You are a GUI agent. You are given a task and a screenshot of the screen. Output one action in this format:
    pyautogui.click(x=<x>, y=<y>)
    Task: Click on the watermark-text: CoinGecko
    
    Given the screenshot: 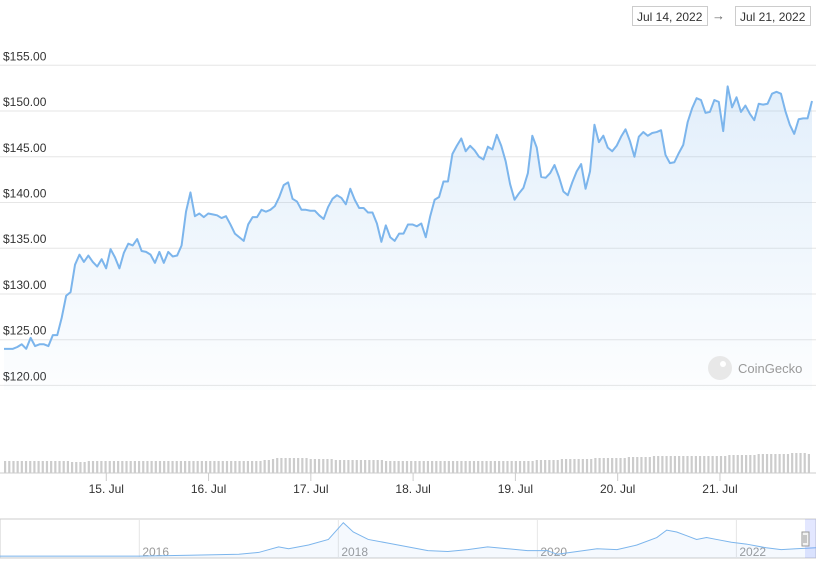 What is the action you would take?
    pyautogui.click(x=770, y=368)
    